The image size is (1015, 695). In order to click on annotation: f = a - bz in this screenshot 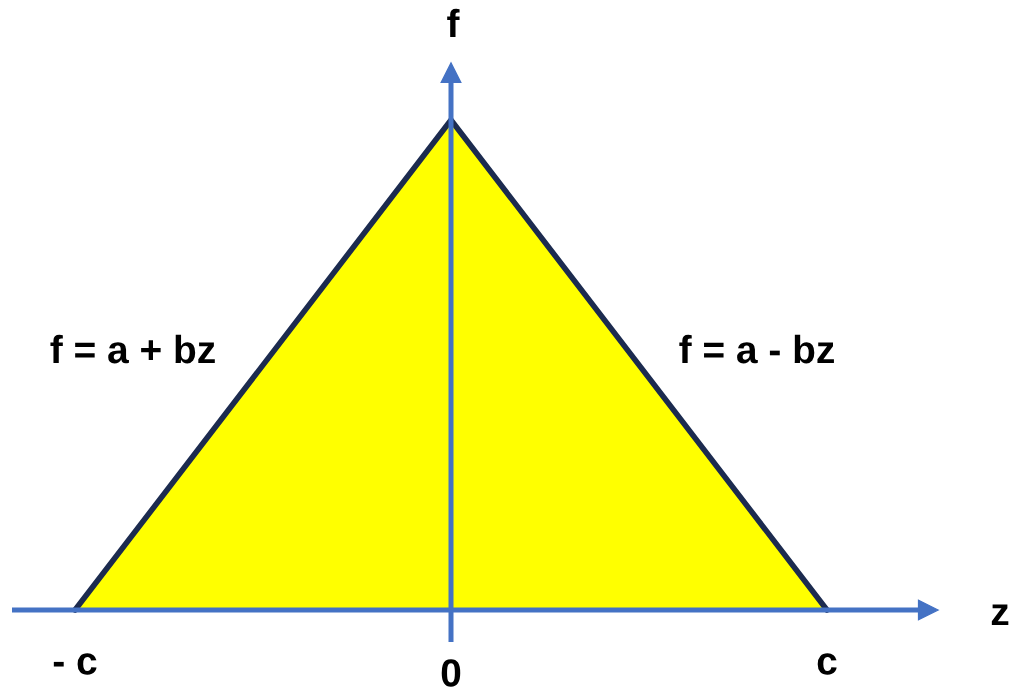, I will do `click(756, 349)`.